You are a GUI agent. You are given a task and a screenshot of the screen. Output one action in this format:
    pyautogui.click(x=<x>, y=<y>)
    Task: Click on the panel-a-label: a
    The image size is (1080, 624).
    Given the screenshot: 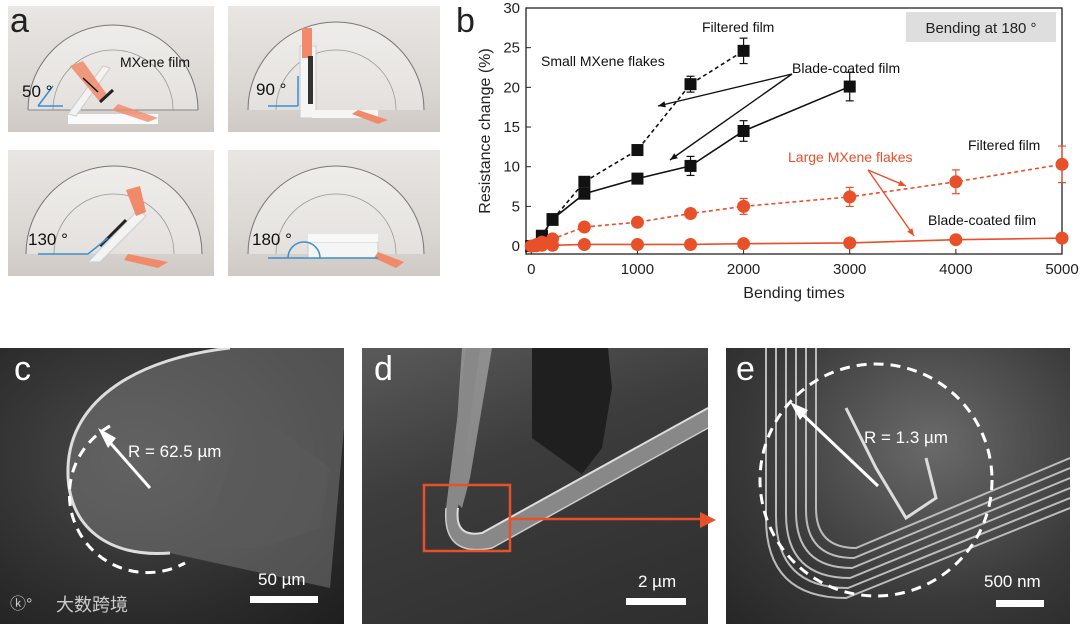 What is the action you would take?
    pyautogui.click(x=19, y=21)
    